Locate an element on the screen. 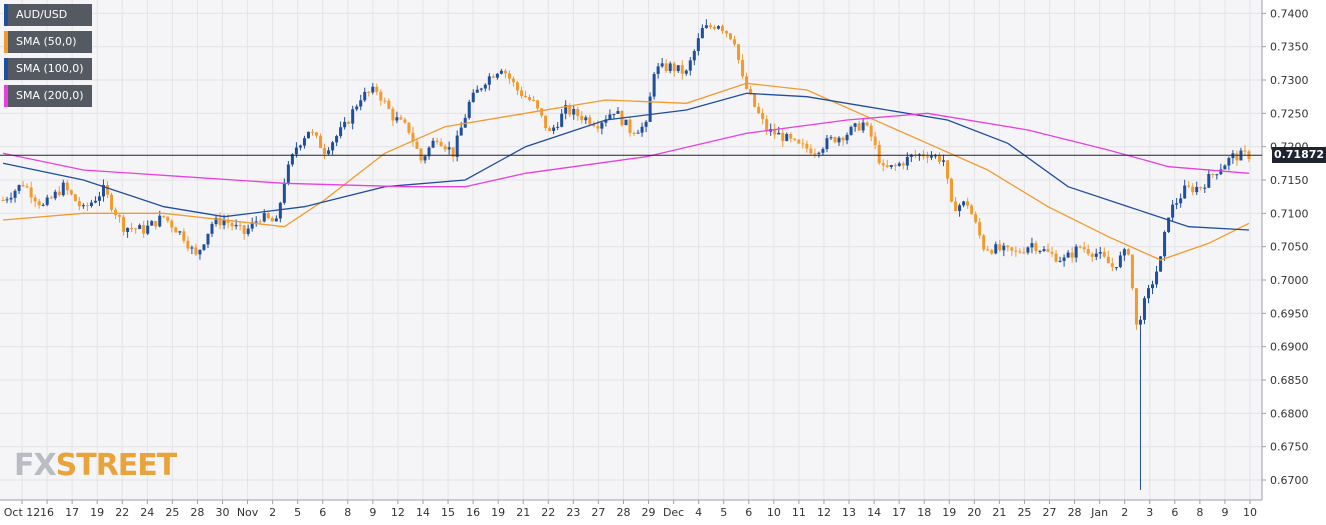 The width and height of the screenshot is (1326, 525). sma-200-line is located at coordinates (626, 150).